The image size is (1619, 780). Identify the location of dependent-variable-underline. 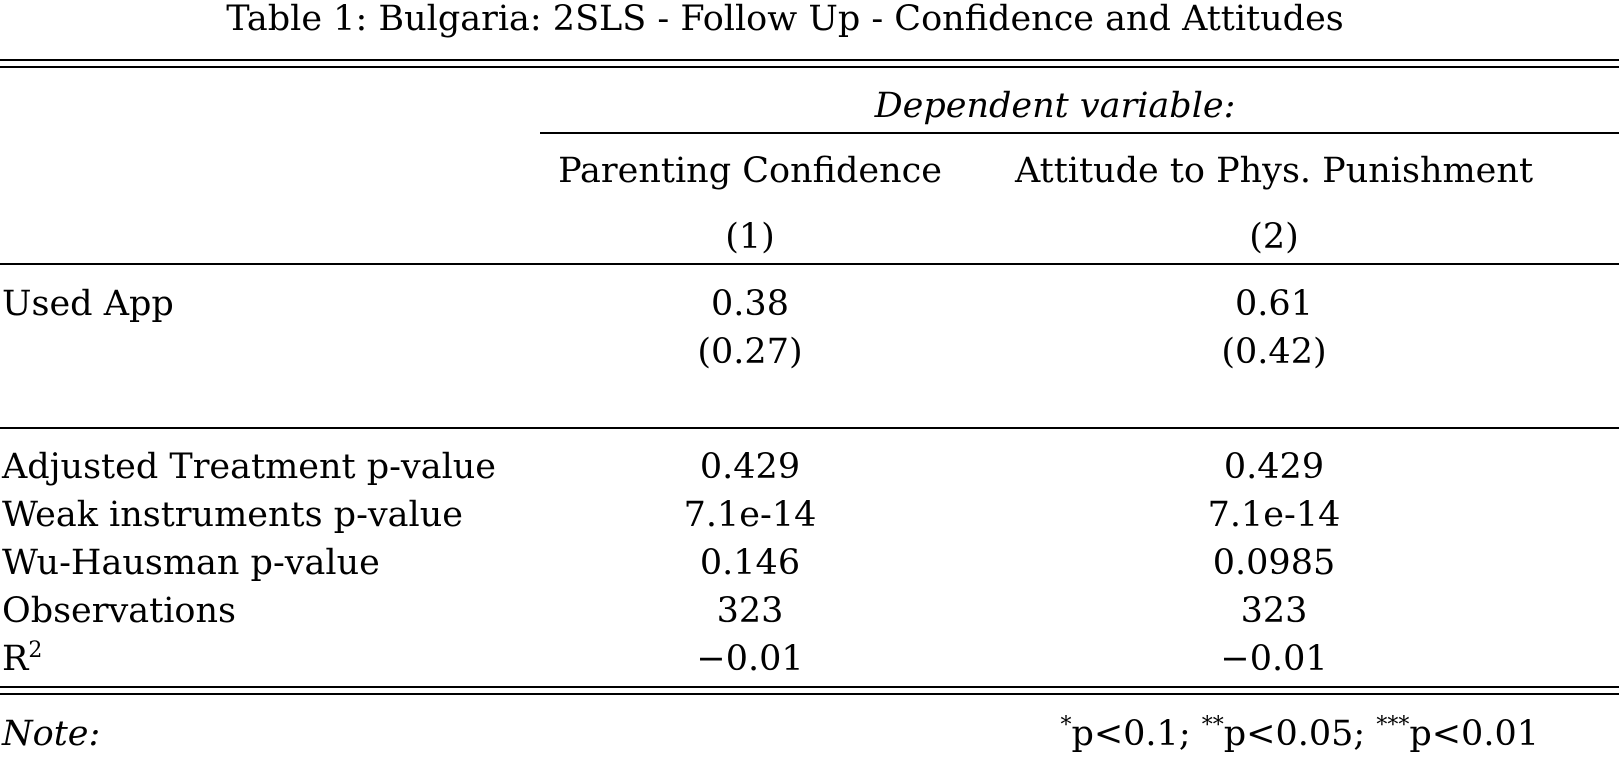
(1079, 133).